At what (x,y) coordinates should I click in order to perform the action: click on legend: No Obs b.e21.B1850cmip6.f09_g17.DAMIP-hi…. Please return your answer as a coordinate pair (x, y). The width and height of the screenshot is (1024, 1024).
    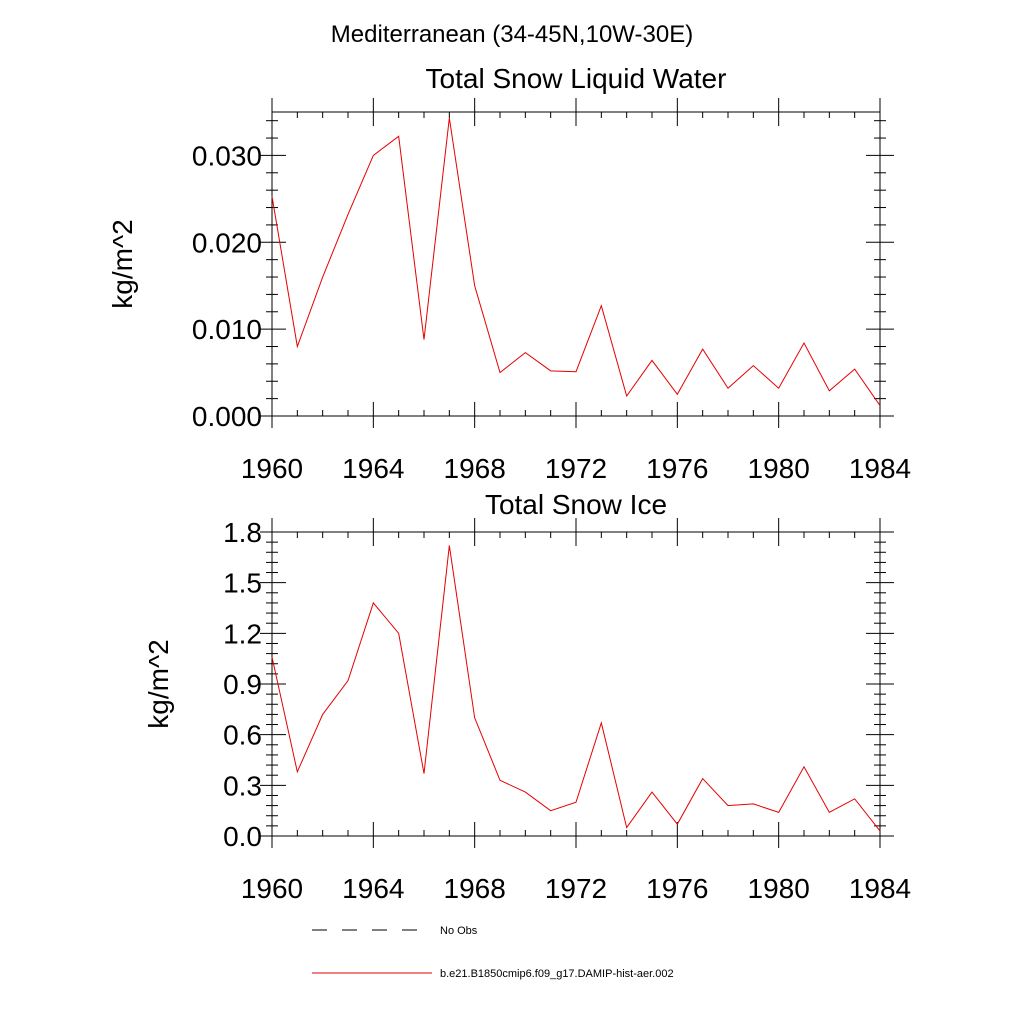
    Looking at the image, I should click on (493, 952).